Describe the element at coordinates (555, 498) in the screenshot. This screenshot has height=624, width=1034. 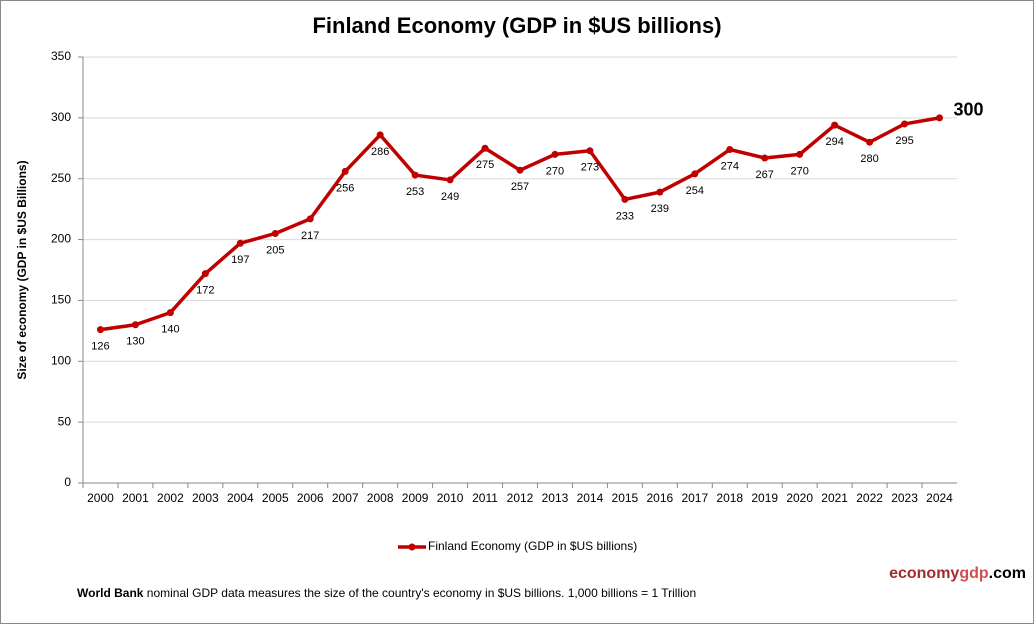
I see `x-tick-label: 2013` at that location.